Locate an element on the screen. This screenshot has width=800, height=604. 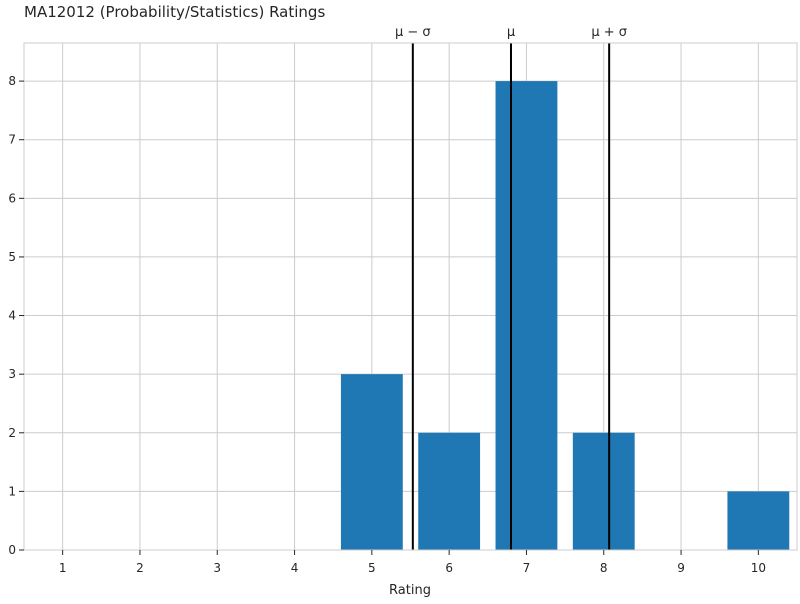
y-tick-label: 7 is located at coordinates (12, 140).